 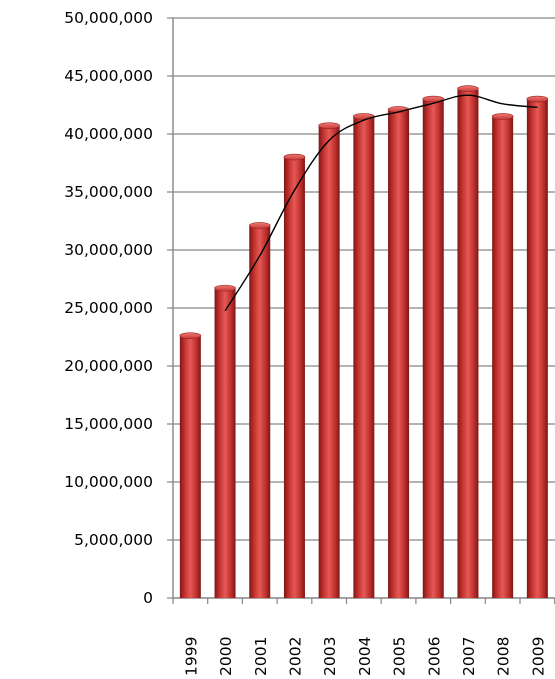 What do you see at coordinates (113, 540) in the screenshot?
I see `y-tick-label: 5,000,000` at bounding box center [113, 540].